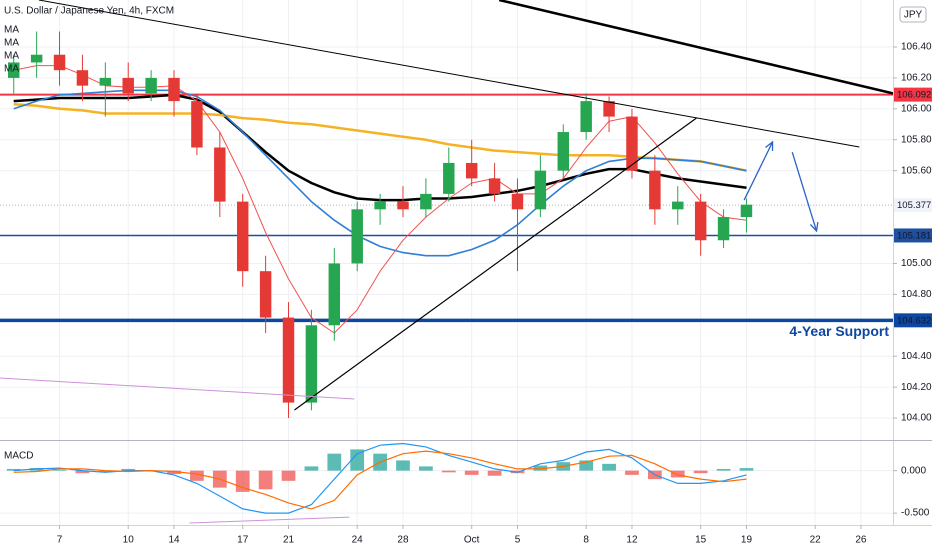 The height and width of the screenshot is (550, 932). Describe the element at coordinates (916, 418) in the screenshot. I see `y-tick-label: 104.000` at that location.